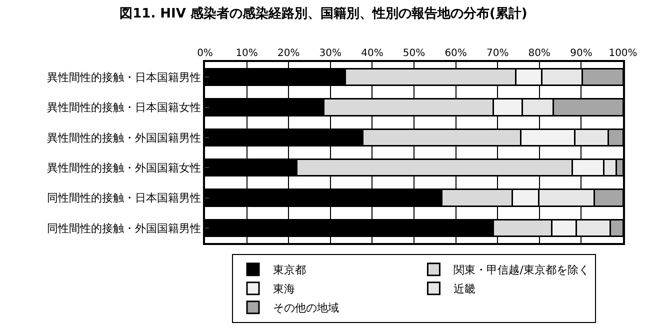 Image resolution: width=647 pixels, height=335 pixels. I want to click on legend-label: 東海, so click(284, 289).